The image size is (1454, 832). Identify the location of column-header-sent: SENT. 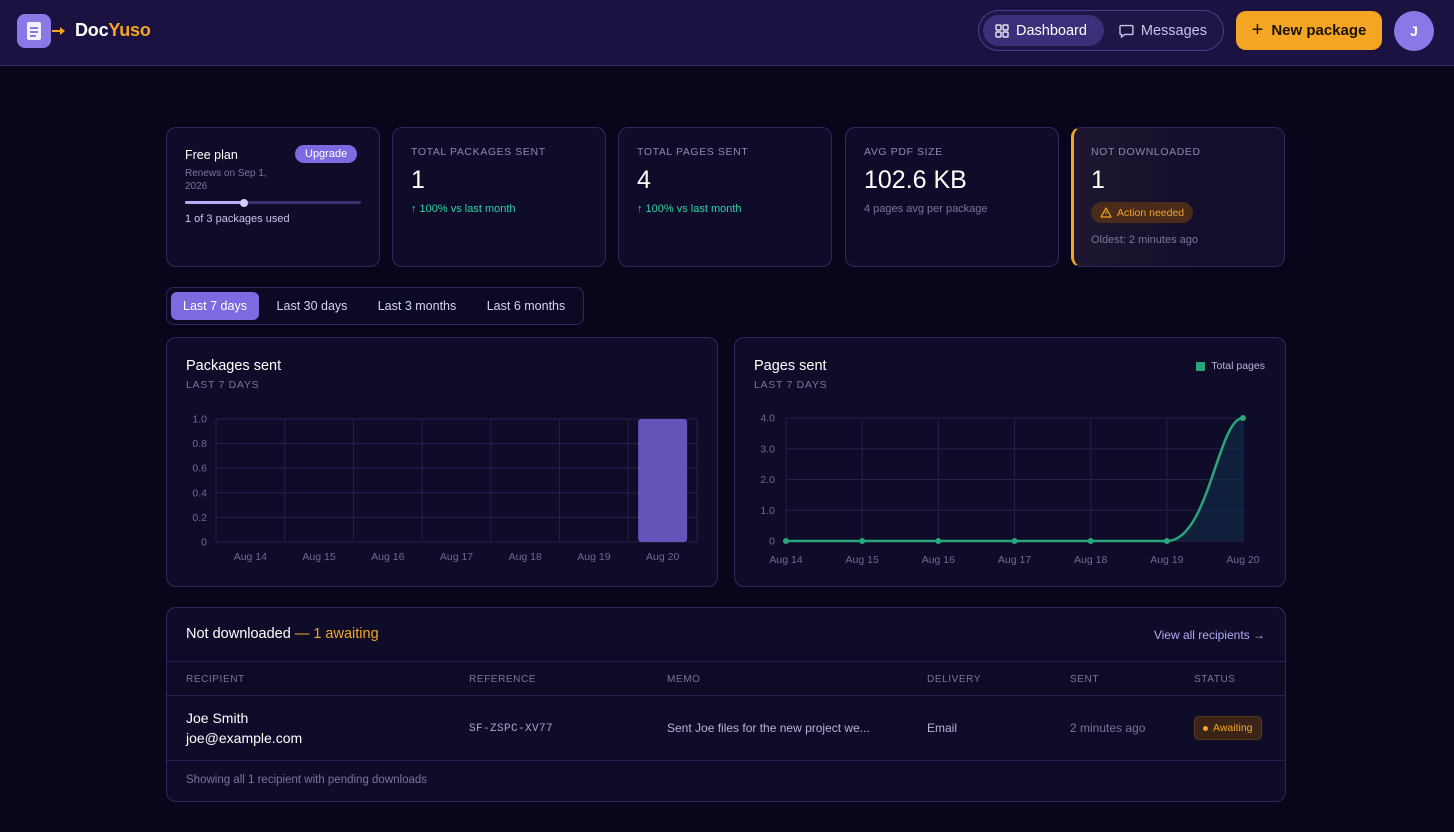
(1085, 679).